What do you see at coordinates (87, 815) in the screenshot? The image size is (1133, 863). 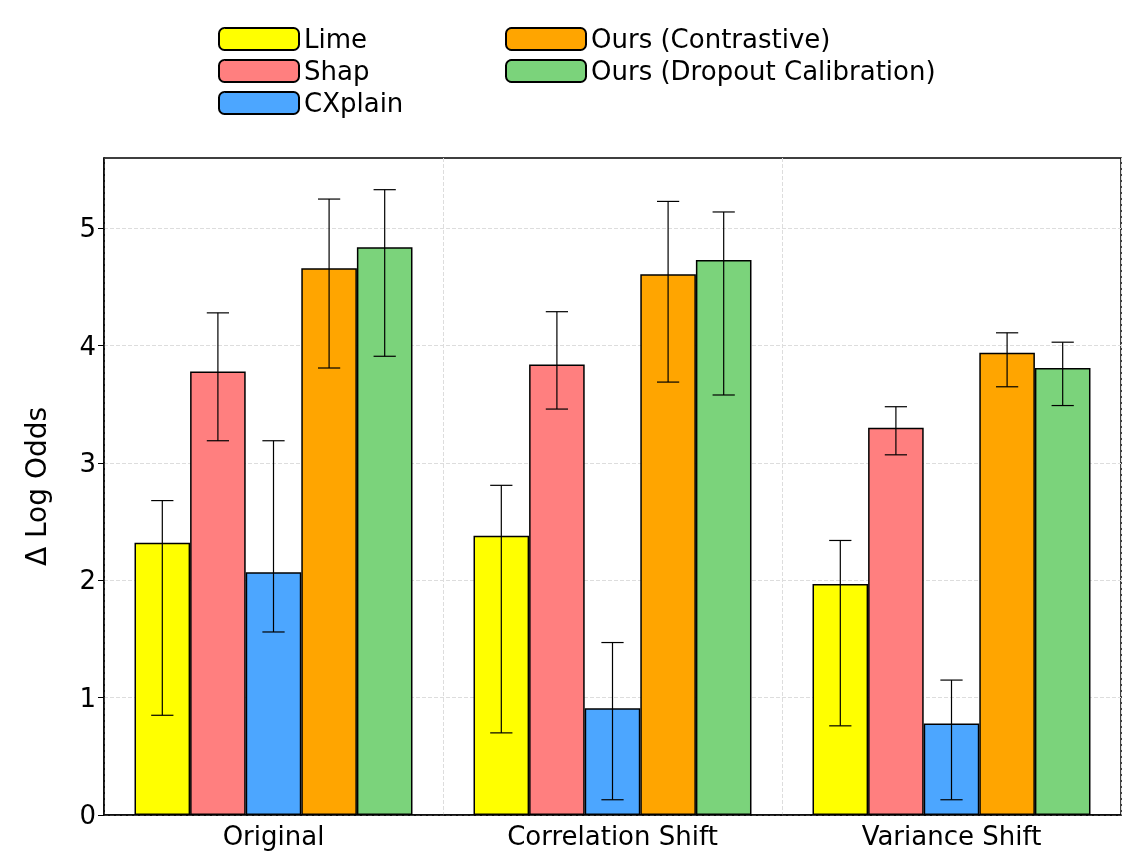 I see `y-tick-label: 0` at bounding box center [87, 815].